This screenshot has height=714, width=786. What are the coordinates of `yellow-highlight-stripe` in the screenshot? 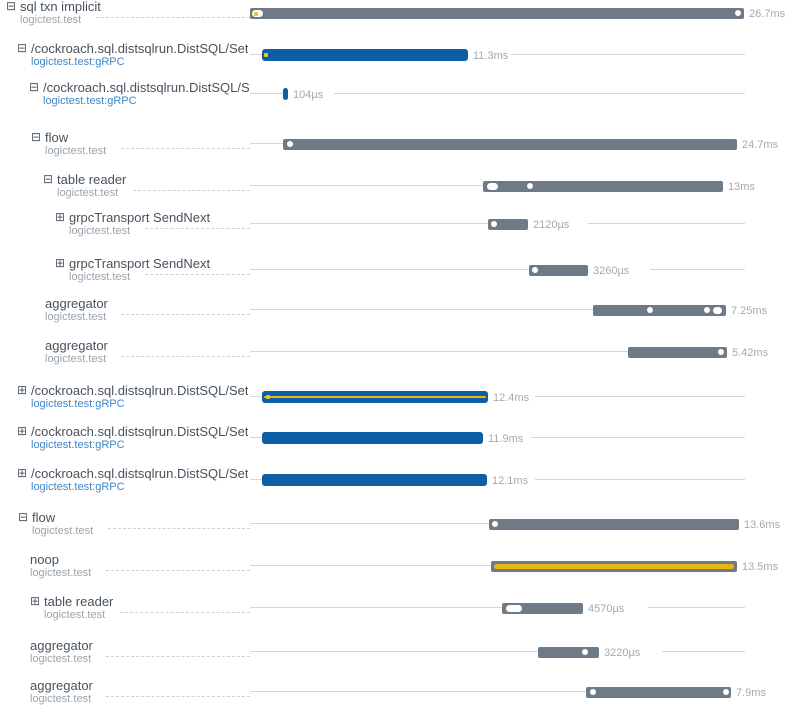 It's located at (375, 397).